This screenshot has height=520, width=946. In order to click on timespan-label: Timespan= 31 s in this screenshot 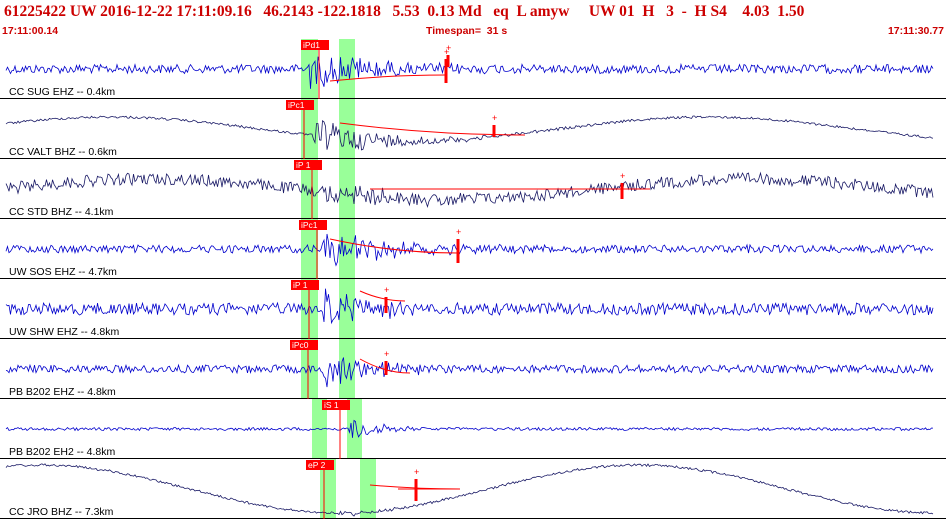, I will do `click(467, 31)`.